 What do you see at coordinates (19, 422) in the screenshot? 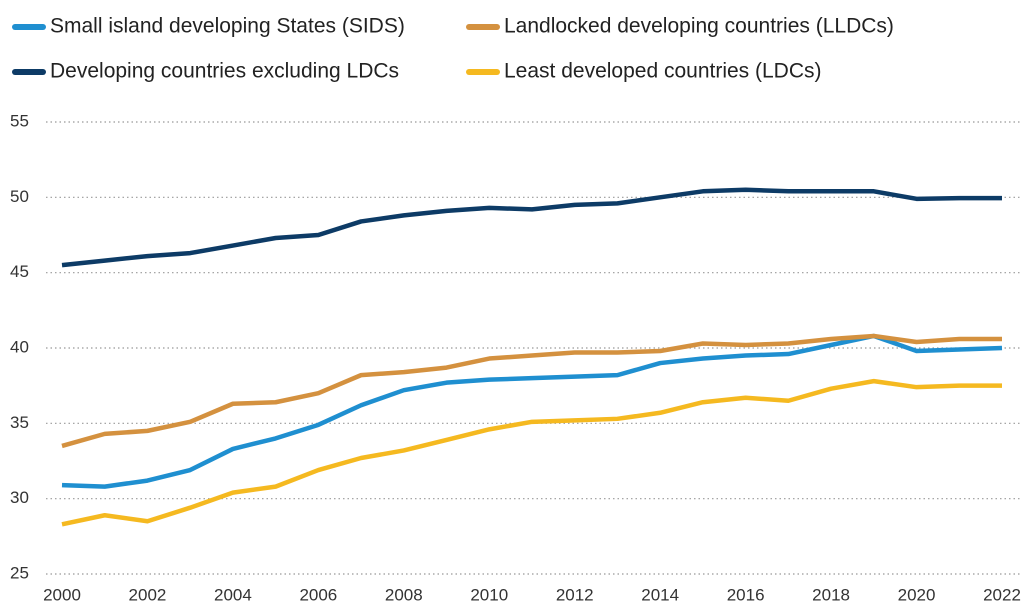
I see `y-tick-label: 35` at bounding box center [19, 422].